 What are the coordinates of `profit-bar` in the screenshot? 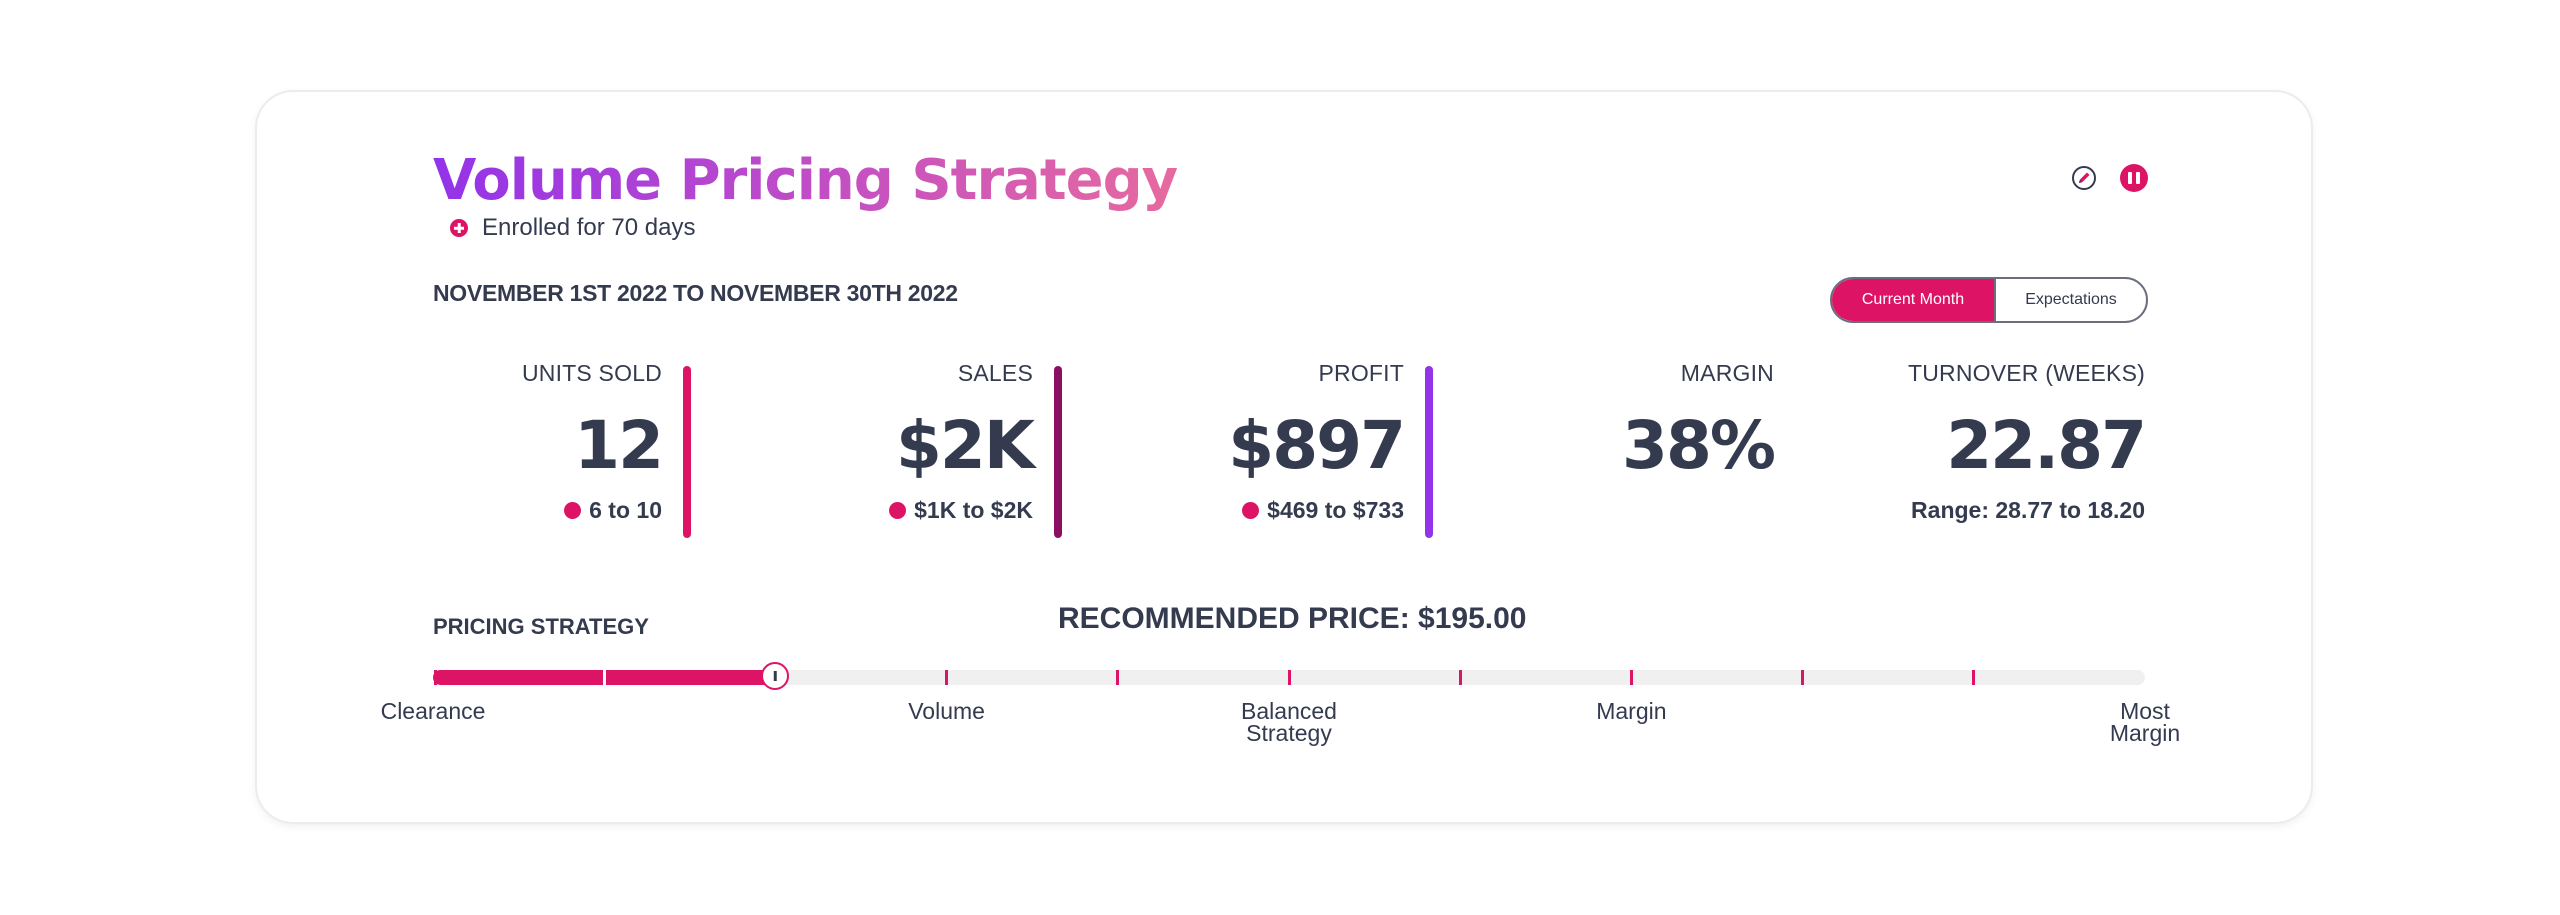 It's located at (1429, 452).